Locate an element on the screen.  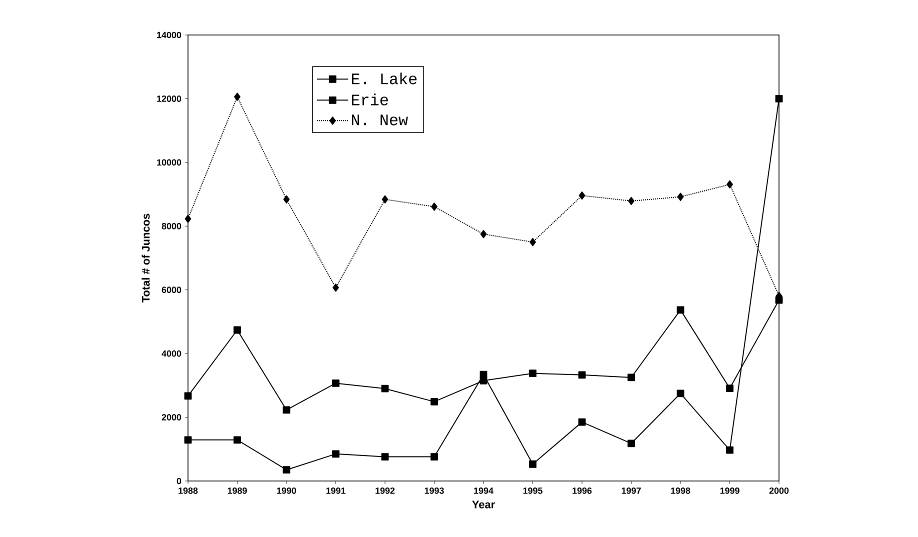
x-tick-label: 1996 is located at coordinates (582, 491).